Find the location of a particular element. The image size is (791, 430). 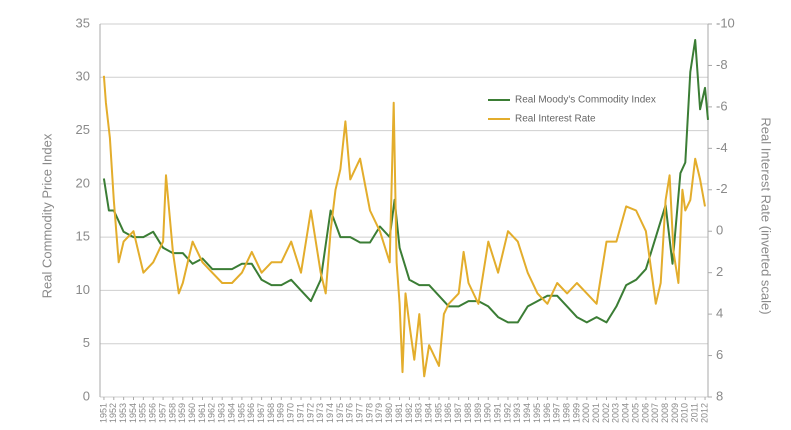

x-tick-label: 1986 is located at coordinates (448, 413).